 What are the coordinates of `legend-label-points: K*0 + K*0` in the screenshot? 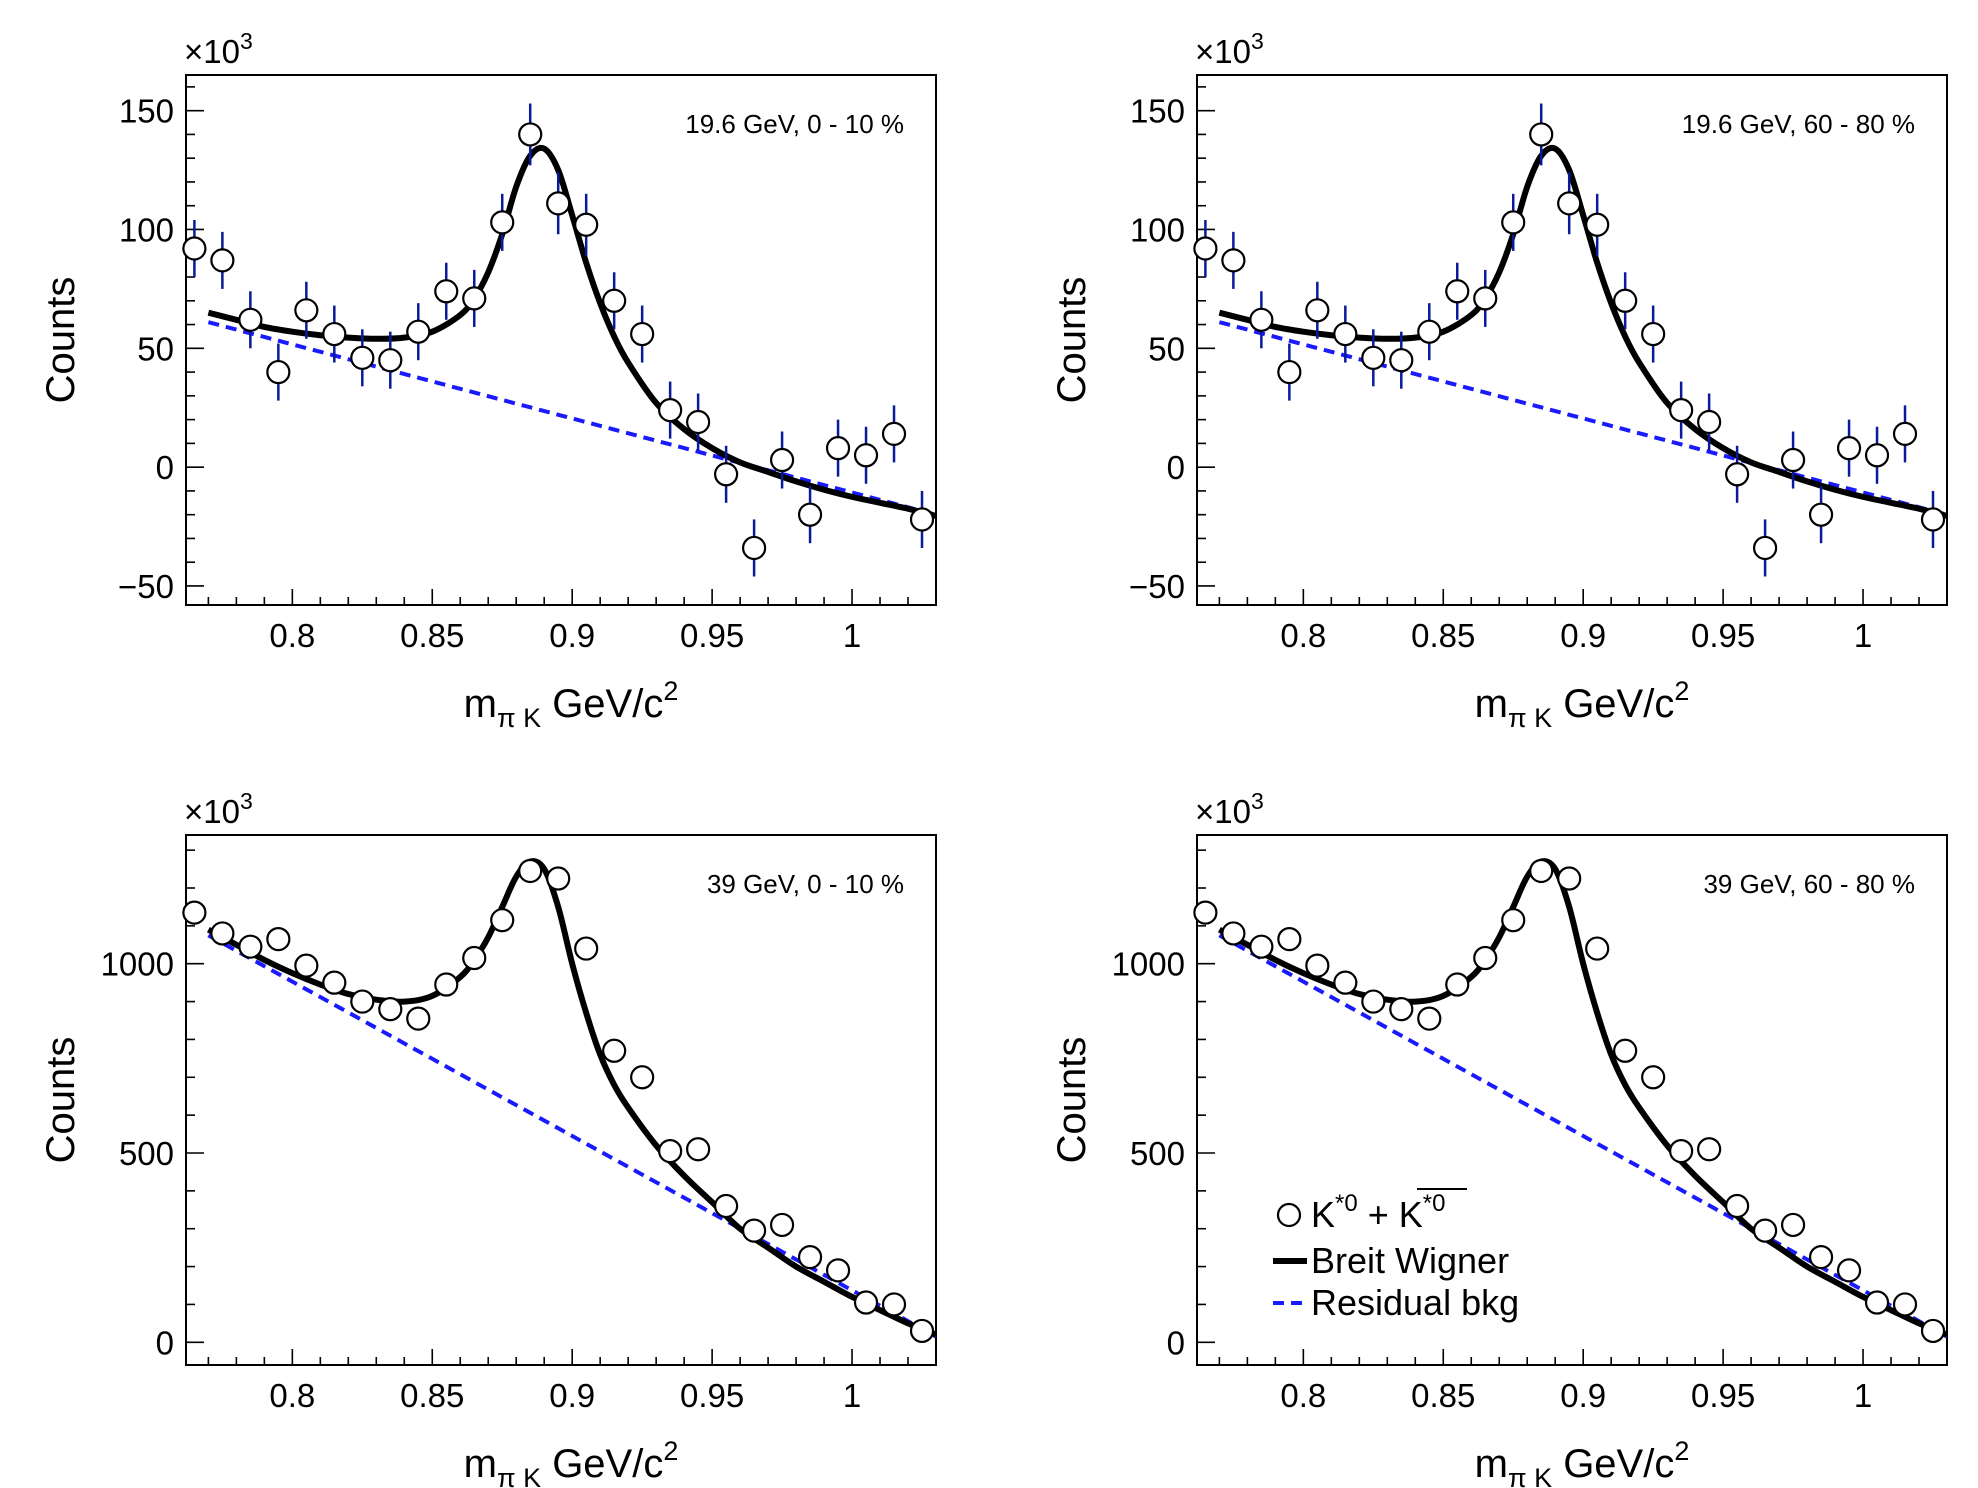 It's located at (1378, 1212).